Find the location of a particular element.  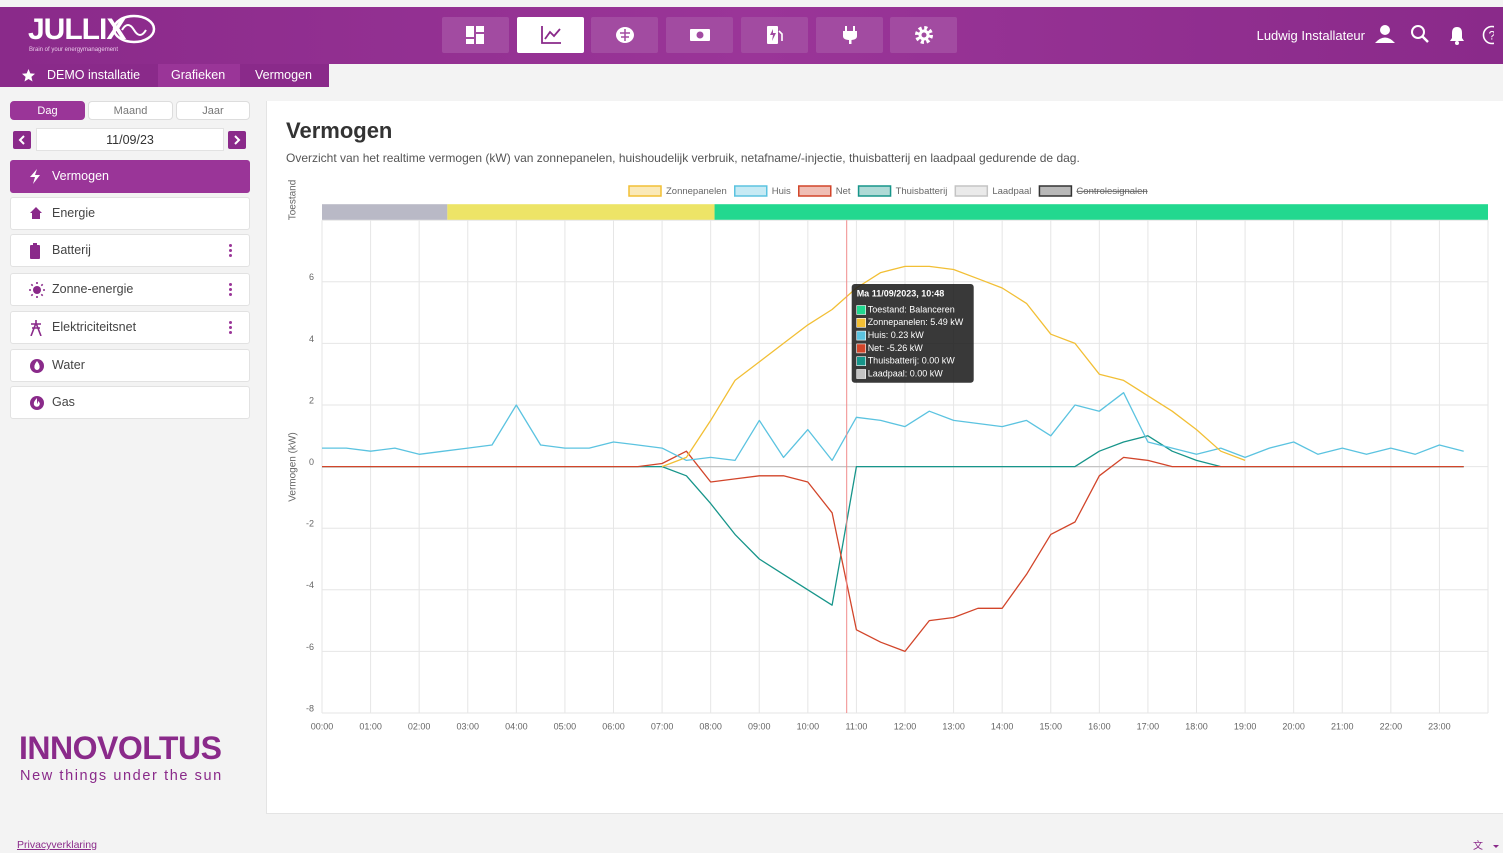

nav-money is located at coordinates (699, 35).